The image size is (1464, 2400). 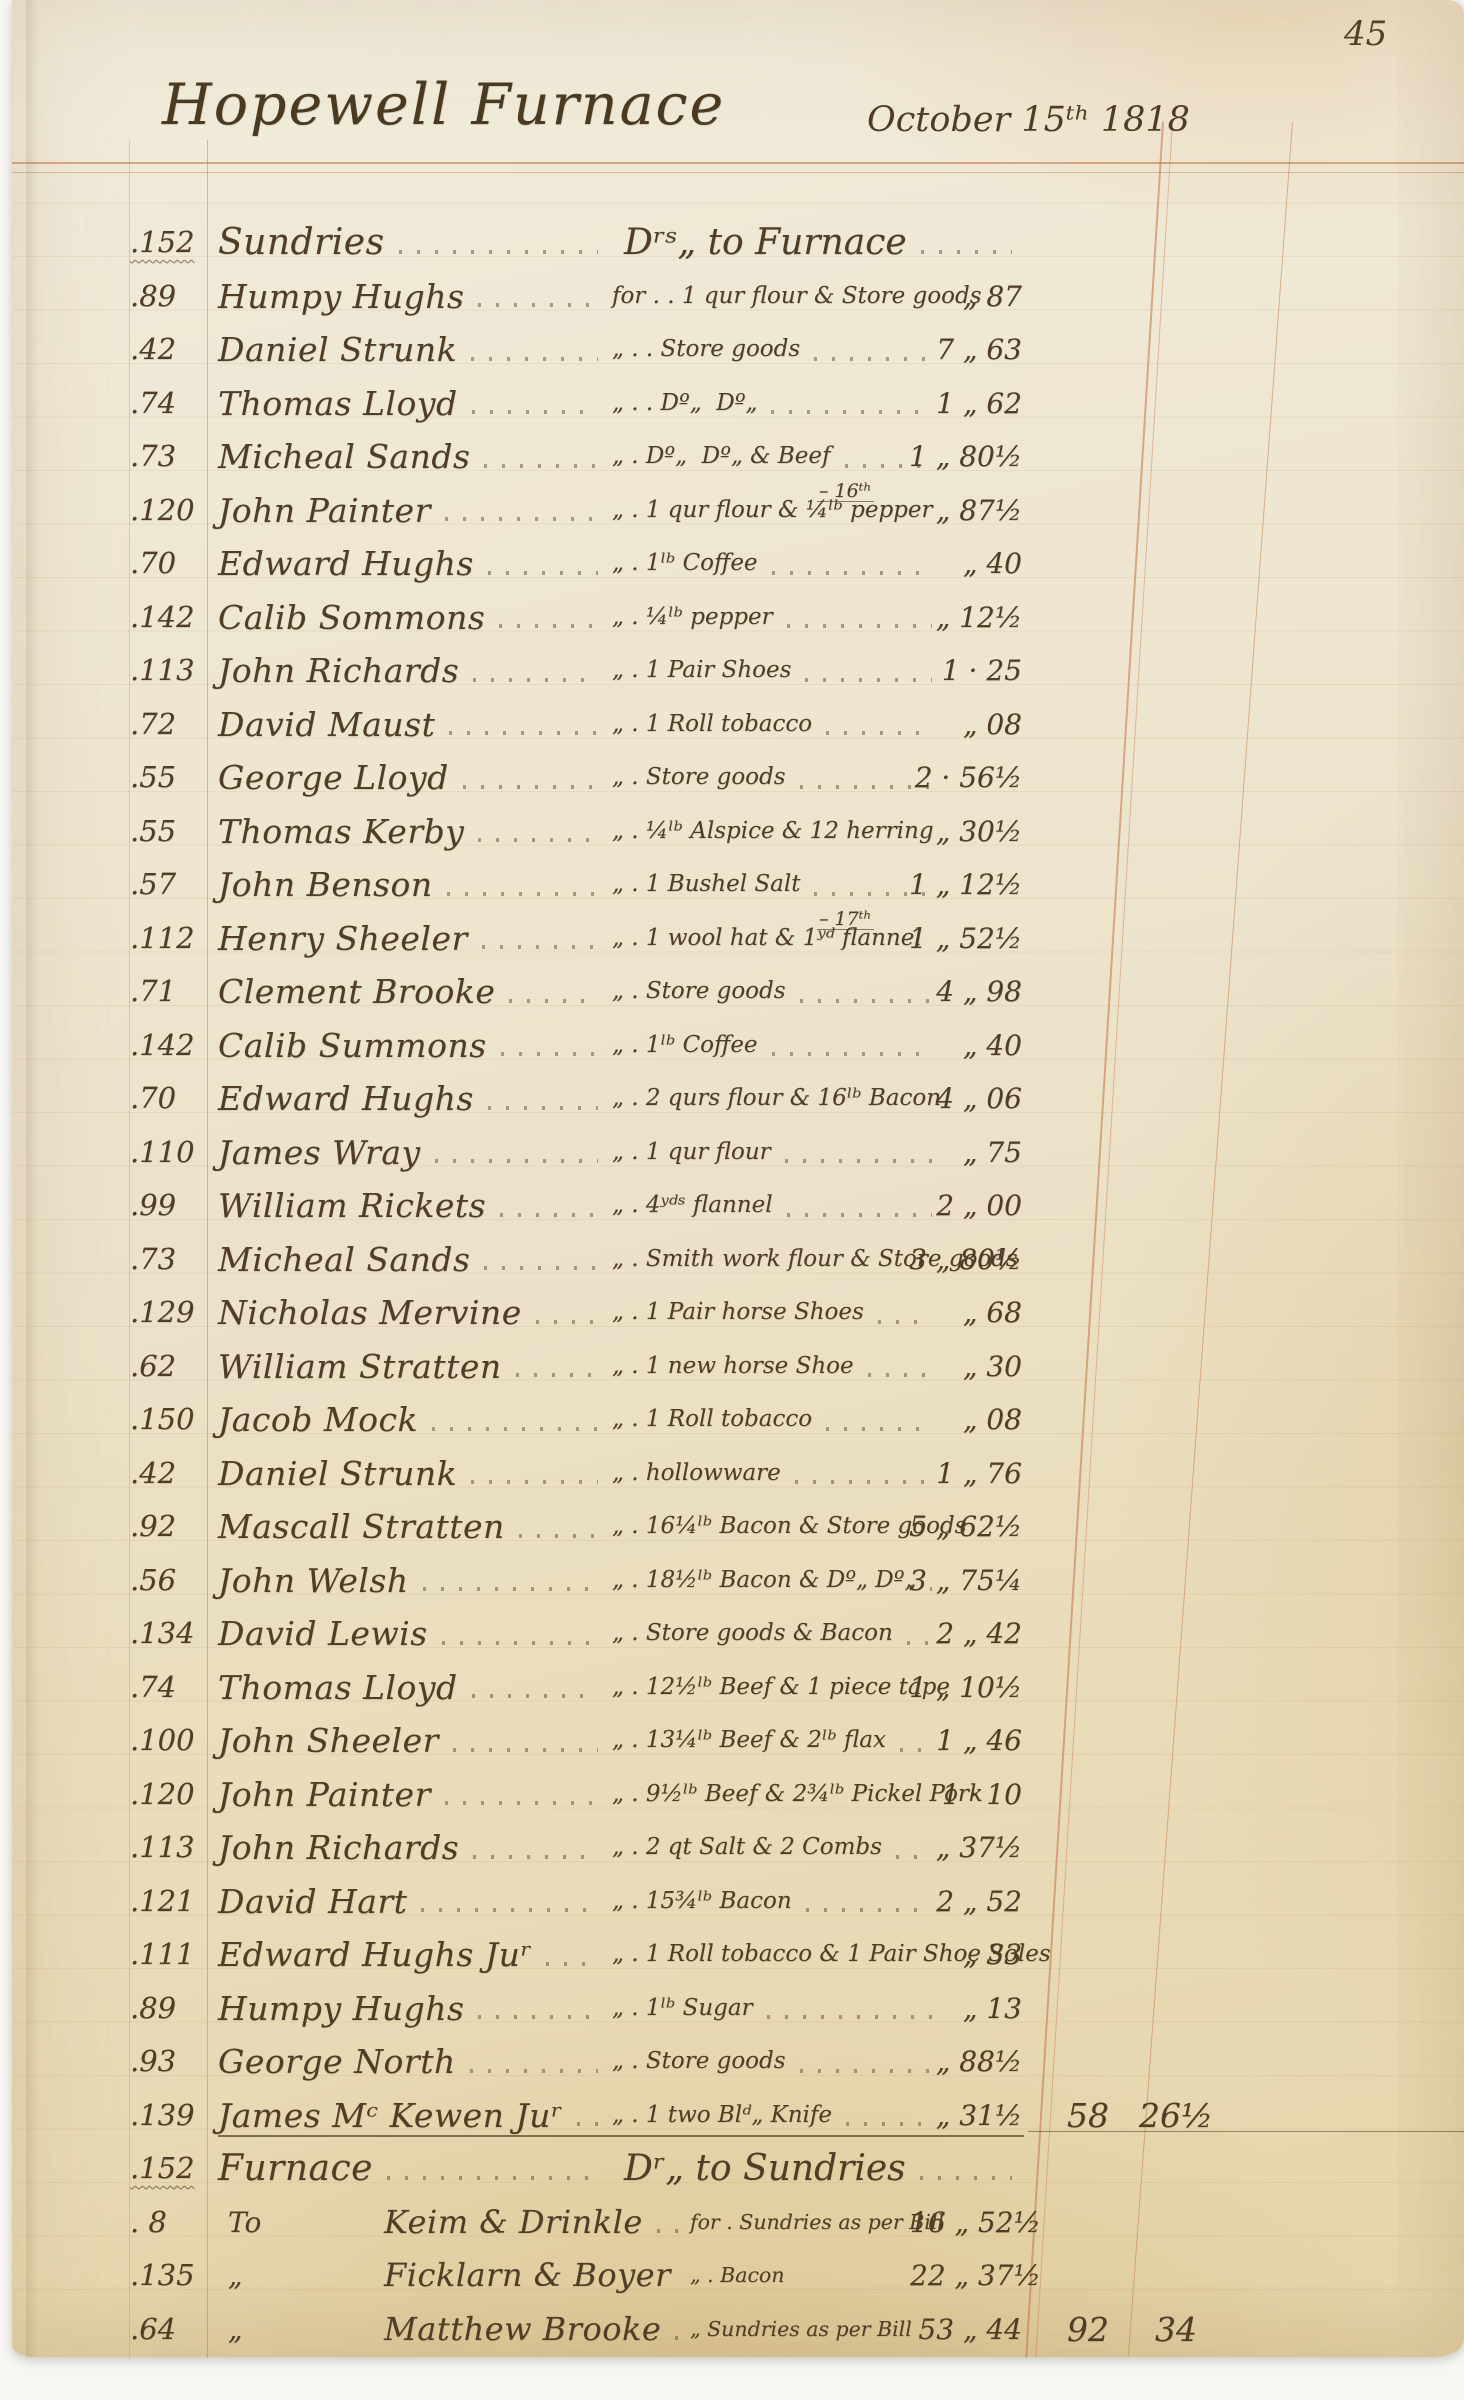 I want to click on debtor-name-text: Jacob Mock, so click(x=318, y=1419).